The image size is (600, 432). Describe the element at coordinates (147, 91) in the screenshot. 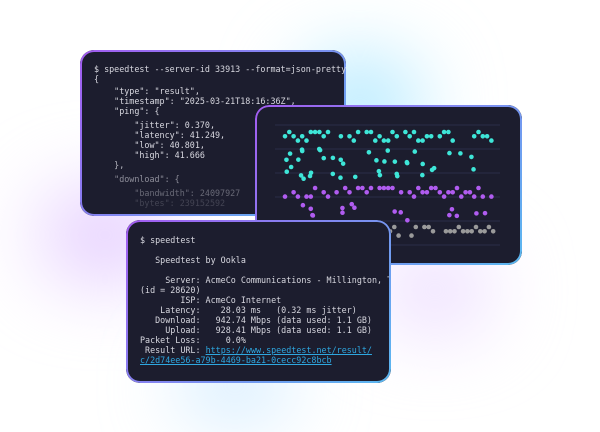

I see `json-line: "type": "result",` at that location.